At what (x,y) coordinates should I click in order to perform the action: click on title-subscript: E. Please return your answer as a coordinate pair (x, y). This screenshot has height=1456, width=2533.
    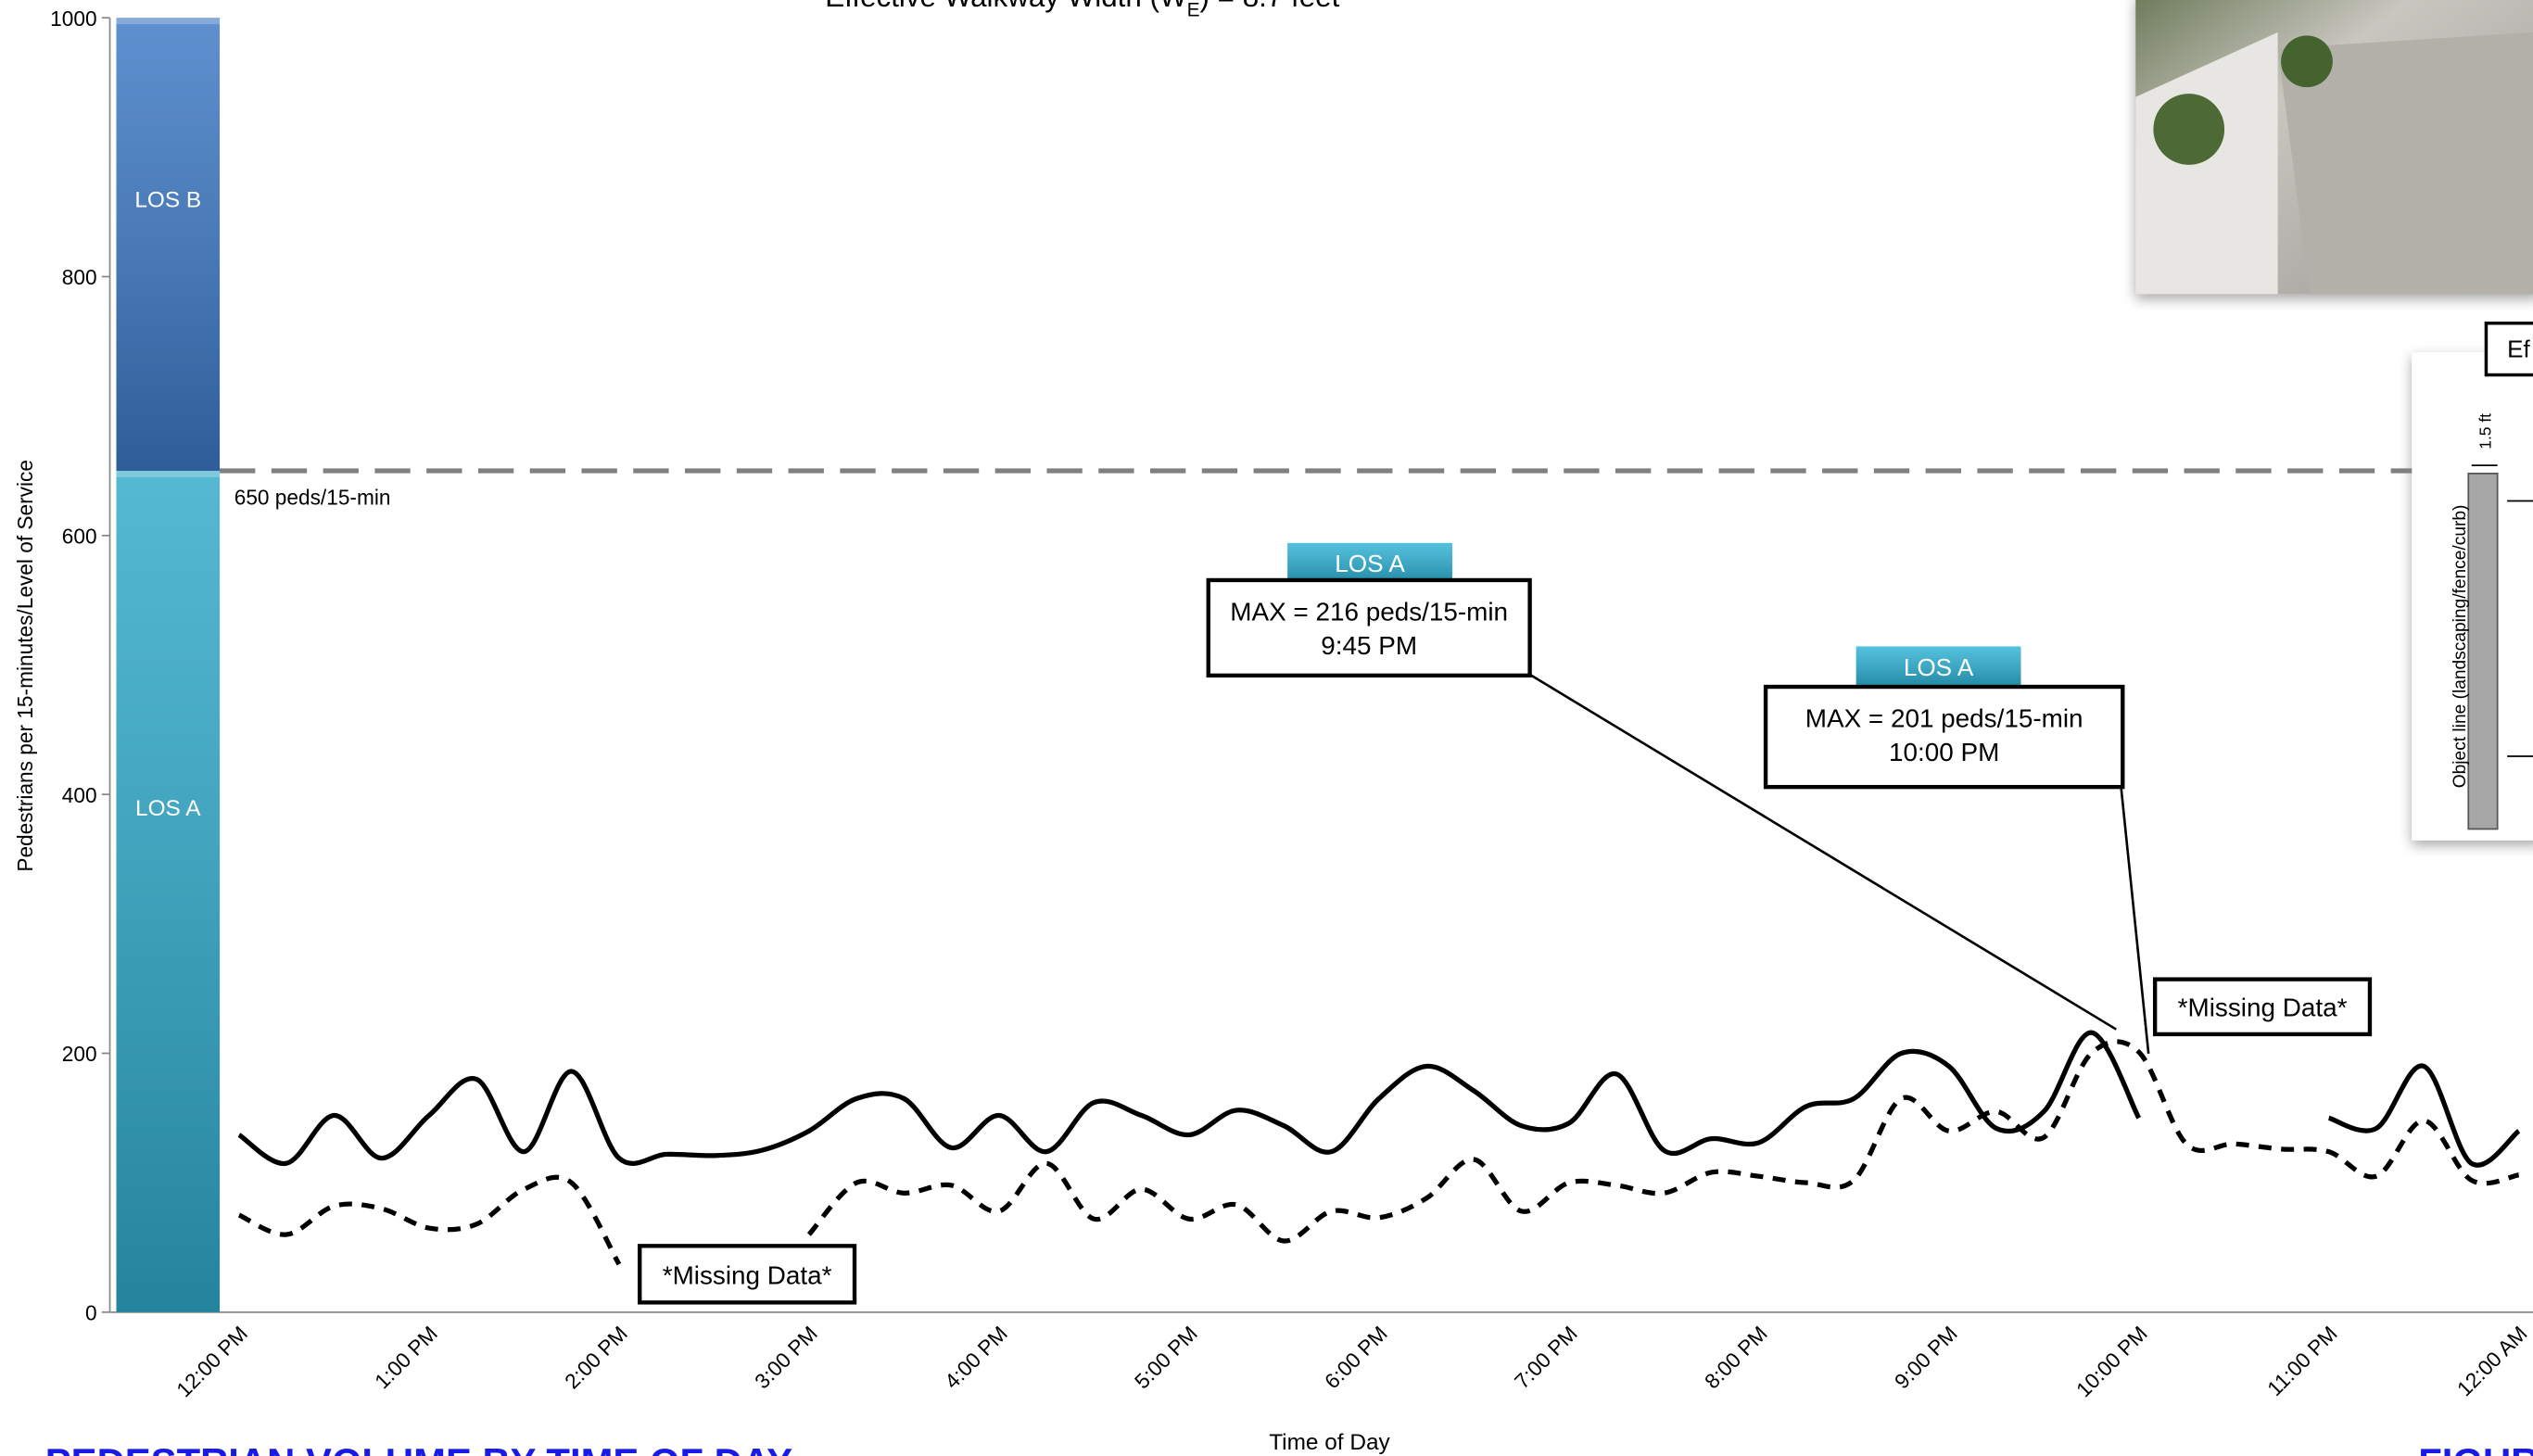
    Looking at the image, I should click on (1194, 10).